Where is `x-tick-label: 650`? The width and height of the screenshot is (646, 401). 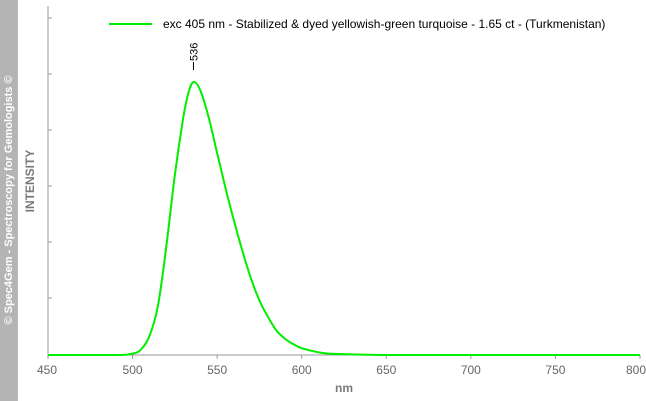
x-tick-label: 650 is located at coordinates (386, 370).